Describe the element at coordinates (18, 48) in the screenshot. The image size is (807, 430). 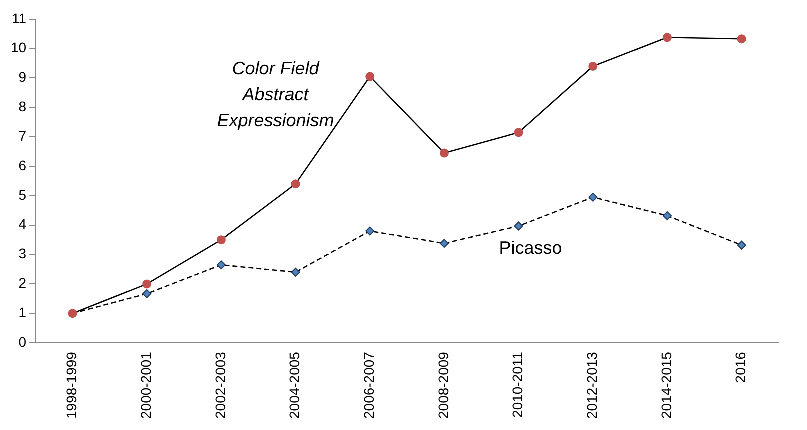
I see `y-tick-label: 10` at that location.